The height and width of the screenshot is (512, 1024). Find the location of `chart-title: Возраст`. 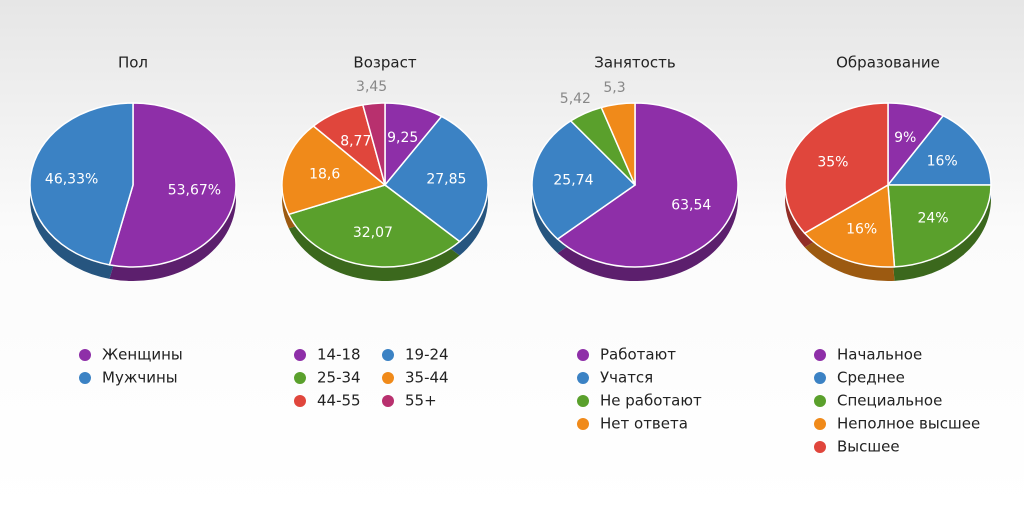

chart-title: Возраст is located at coordinates (384, 63).